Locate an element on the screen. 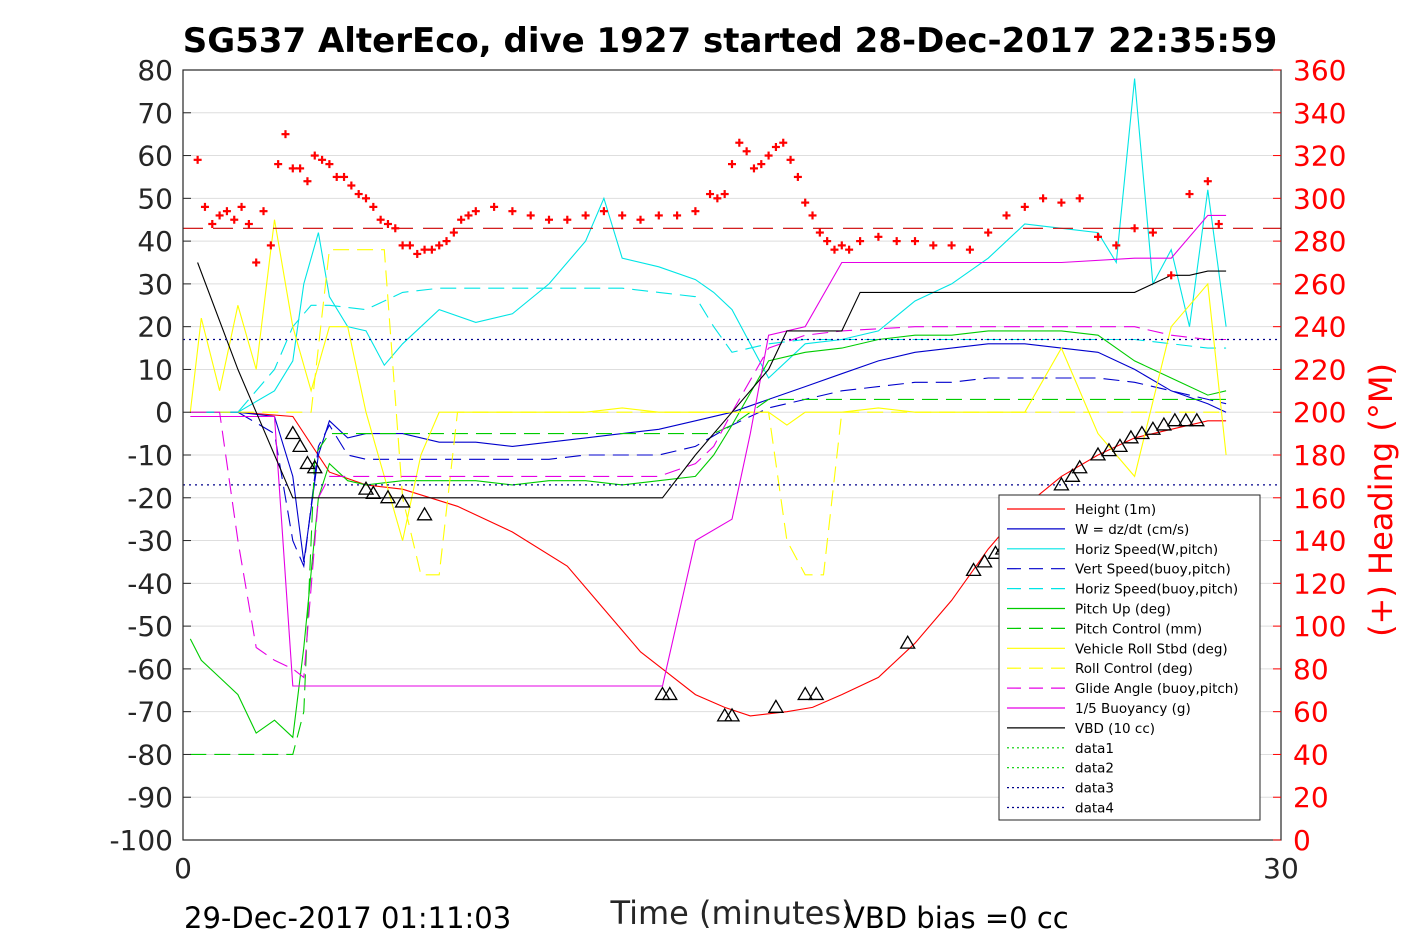  legend-entry: Vehicle Roll Stbd (deg) is located at coordinates (1151, 649).